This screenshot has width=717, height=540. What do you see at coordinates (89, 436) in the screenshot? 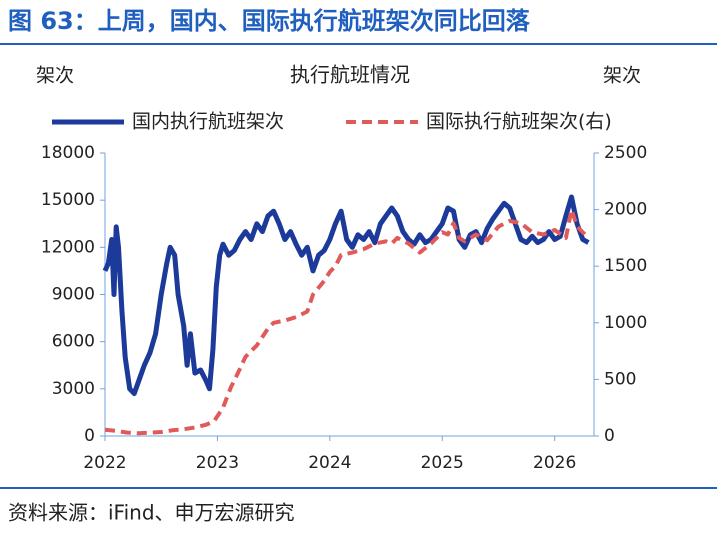
I see `y-tick-label: 0` at bounding box center [89, 436].